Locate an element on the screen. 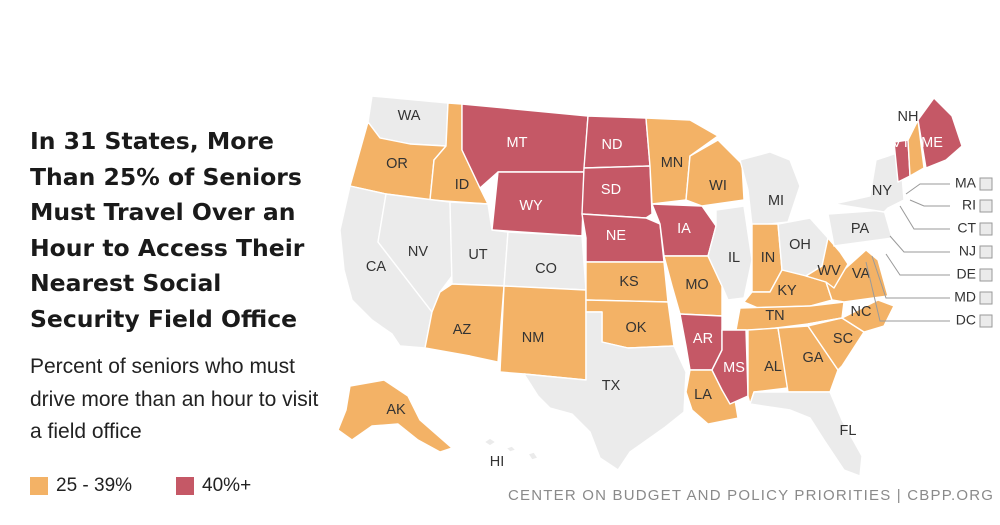 The width and height of the screenshot is (1000, 525). state-label-ct: CT is located at coordinates (966, 228).